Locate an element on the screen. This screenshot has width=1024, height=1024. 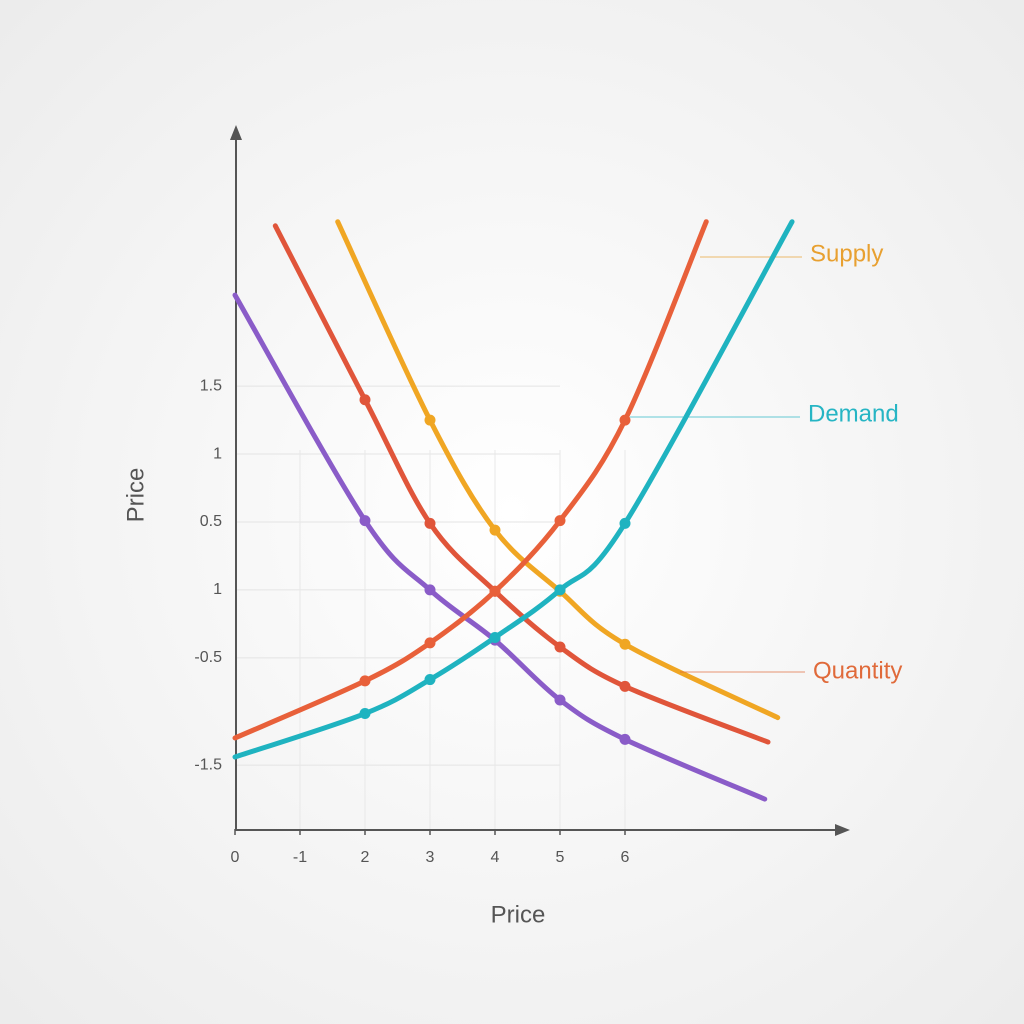
x-axis-arrow is located at coordinates (842, 830).